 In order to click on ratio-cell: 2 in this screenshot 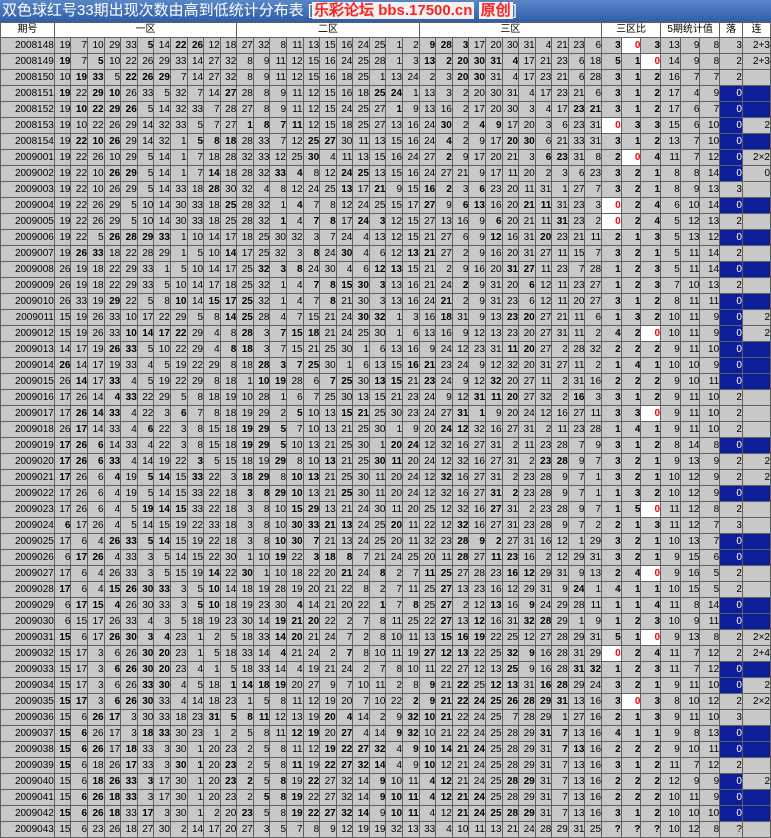, I will do `click(651, 445)`.